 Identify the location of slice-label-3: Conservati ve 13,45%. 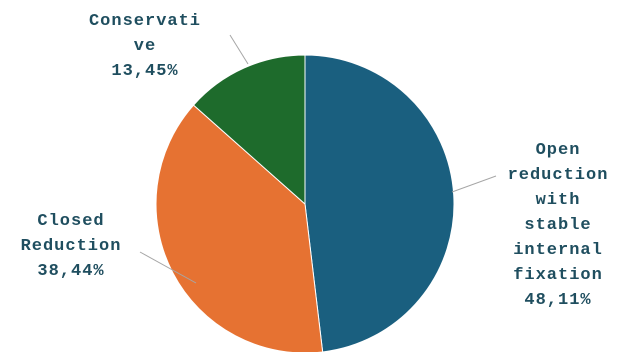
(145, 46).